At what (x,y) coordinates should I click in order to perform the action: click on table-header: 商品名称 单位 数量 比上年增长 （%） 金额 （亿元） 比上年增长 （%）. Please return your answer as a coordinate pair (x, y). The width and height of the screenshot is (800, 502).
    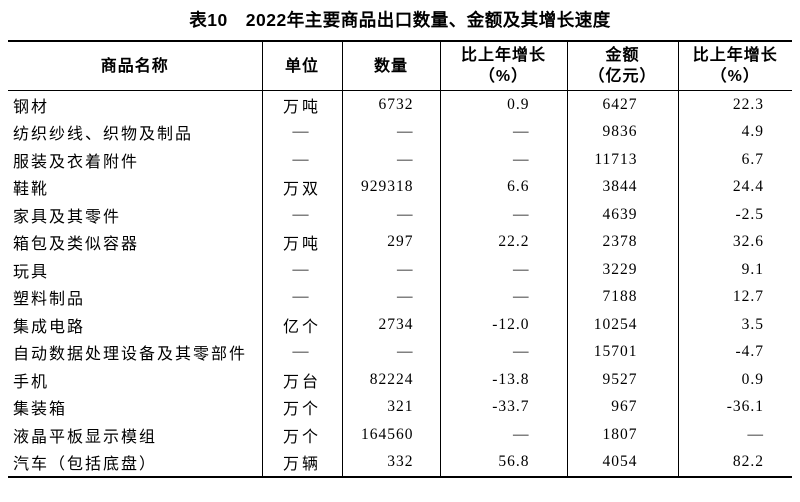
    Looking at the image, I should click on (400, 66).